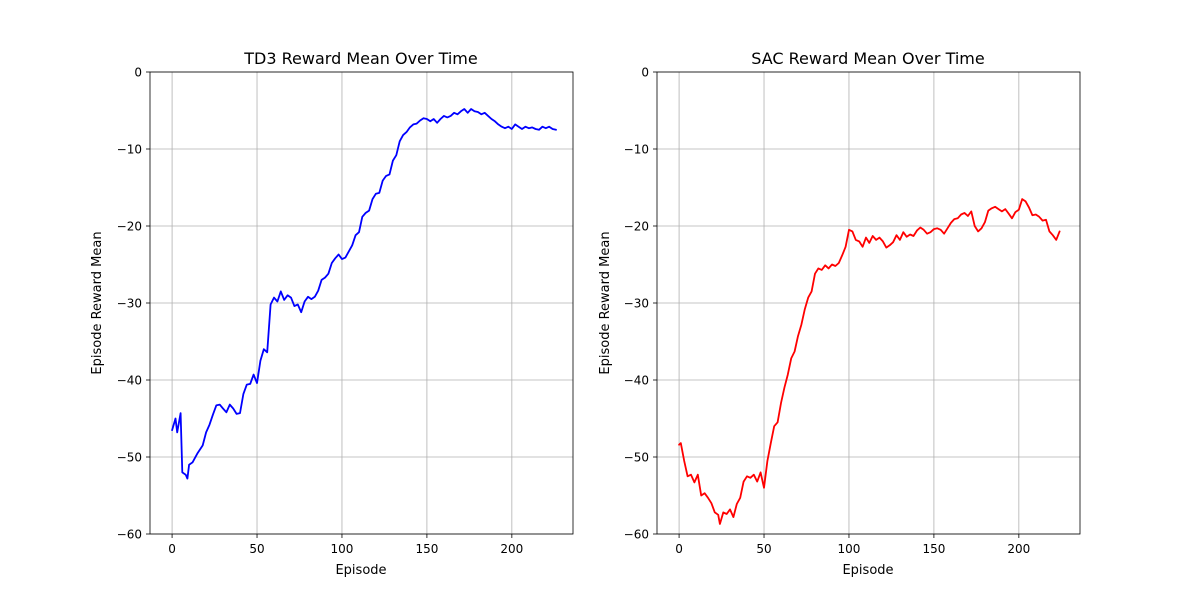 The height and width of the screenshot is (600, 1200). Describe the element at coordinates (933, 549) in the screenshot. I see `sac-x-tick-label: 150` at that location.